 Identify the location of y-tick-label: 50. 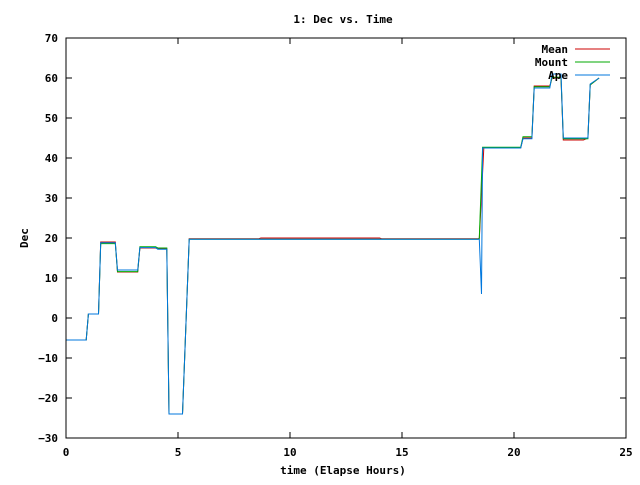
(51, 118).